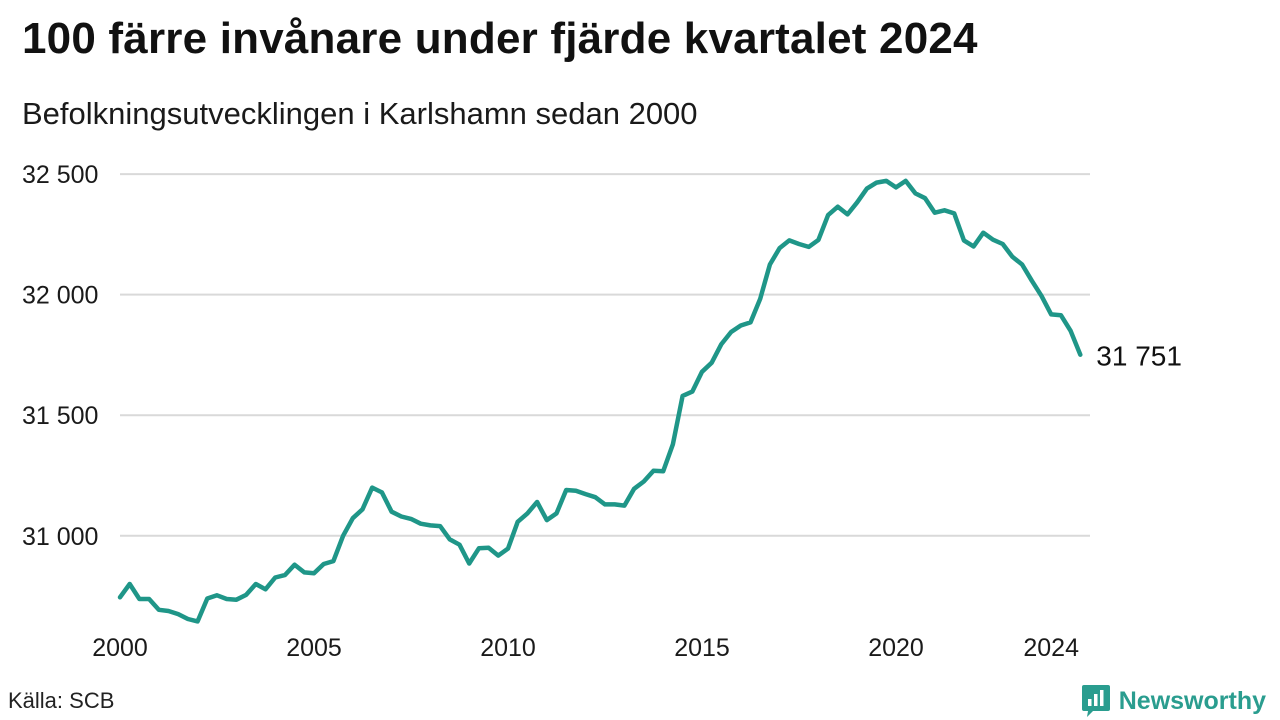 This screenshot has width=1280, height=720. What do you see at coordinates (1192, 700) in the screenshot?
I see `brand-name: Newsworthy` at bounding box center [1192, 700].